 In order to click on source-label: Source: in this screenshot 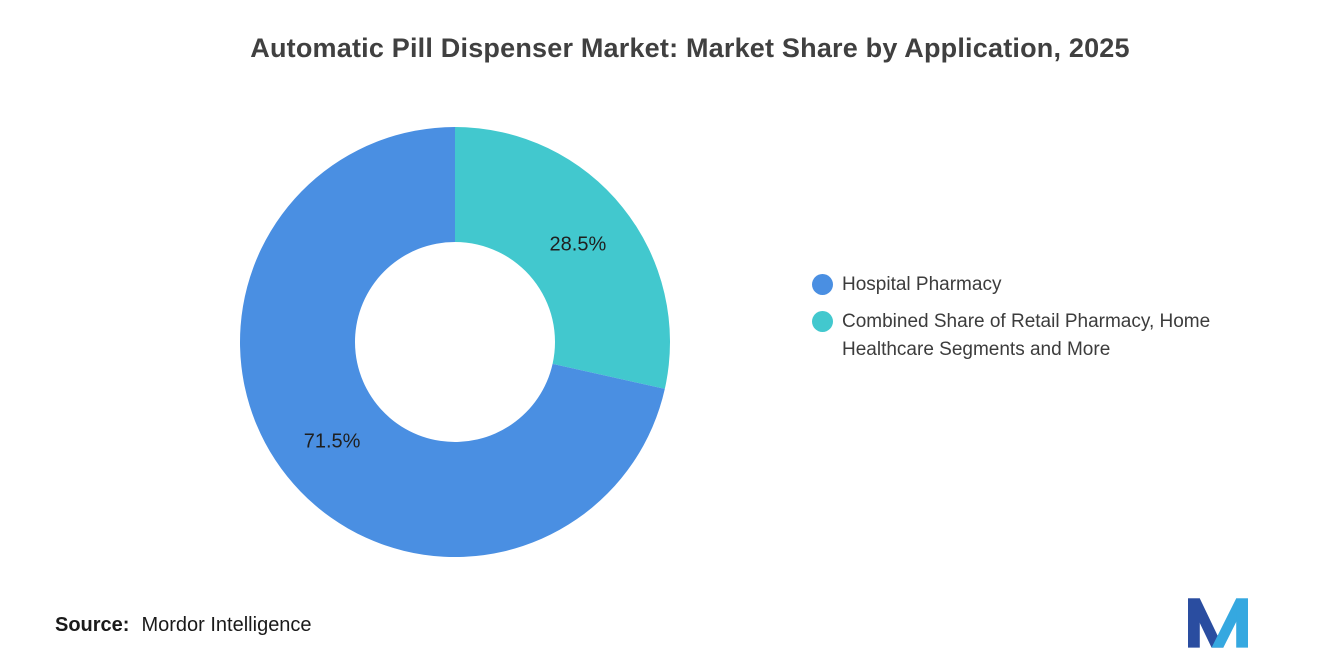, I will do `click(92, 625)`.